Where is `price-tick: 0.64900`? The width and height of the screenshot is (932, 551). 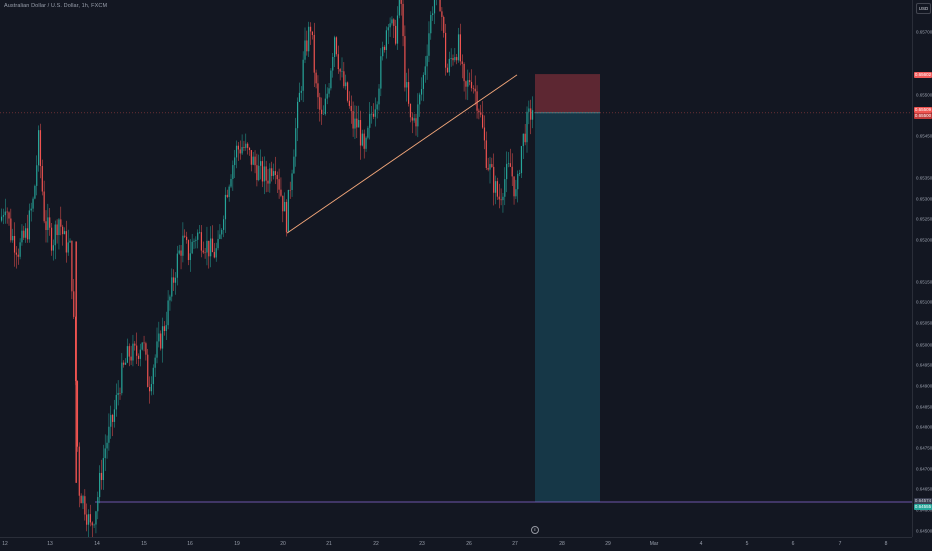
price-tick: 0.64900 is located at coordinates (924, 386).